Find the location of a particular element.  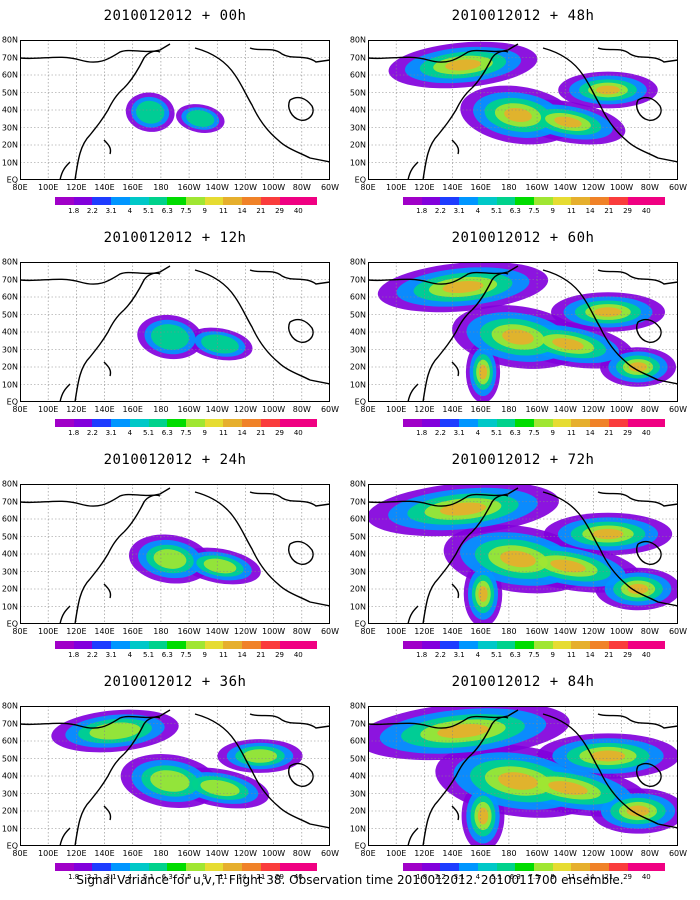

longitude-tick-label: 140E is located at coordinates (104, 631).